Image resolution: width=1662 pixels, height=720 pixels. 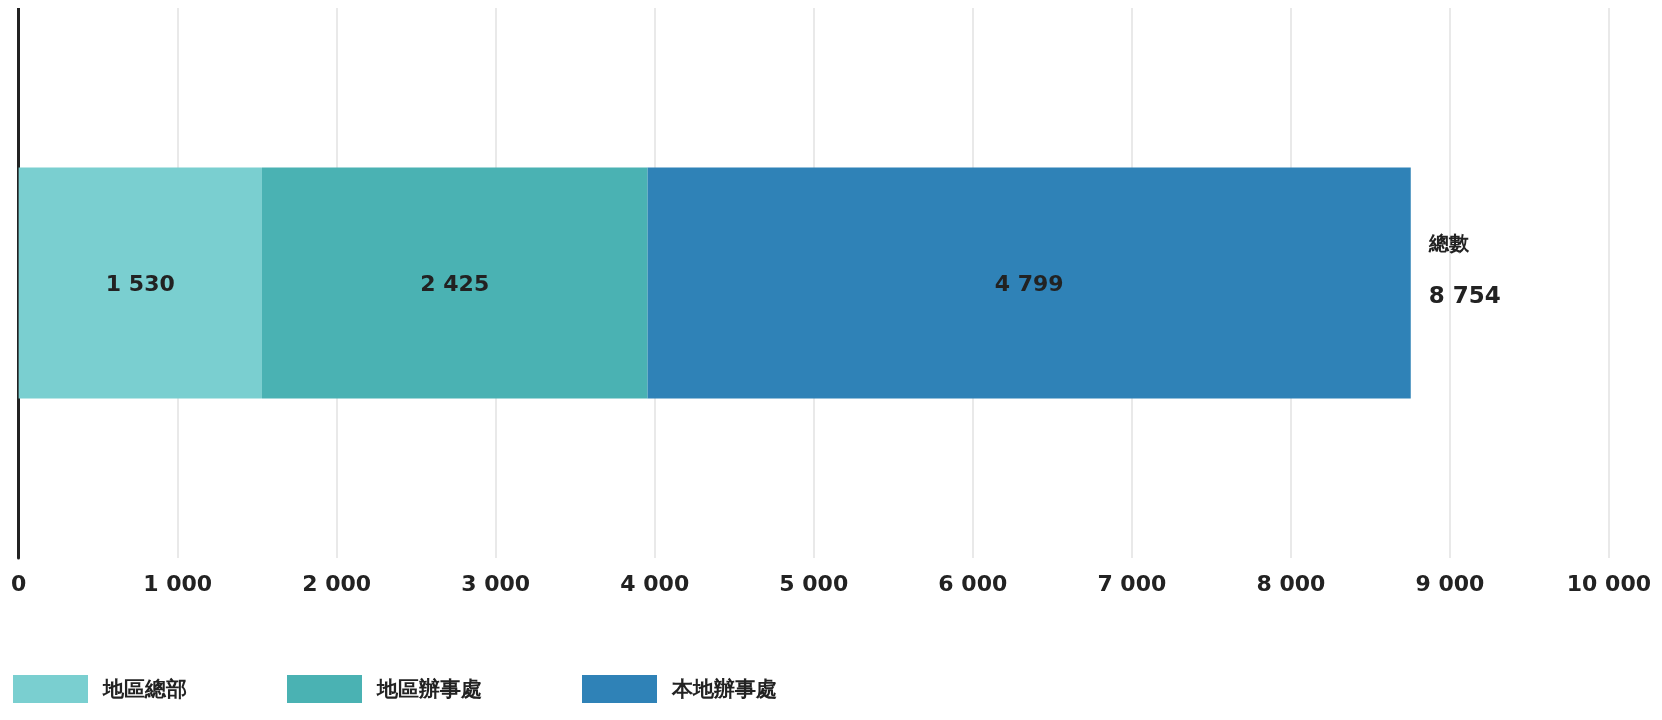 What do you see at coordinates (337, 583) in the screenshot?
I see `x-tick-label: 2 000` at bounding box center [337, 583].